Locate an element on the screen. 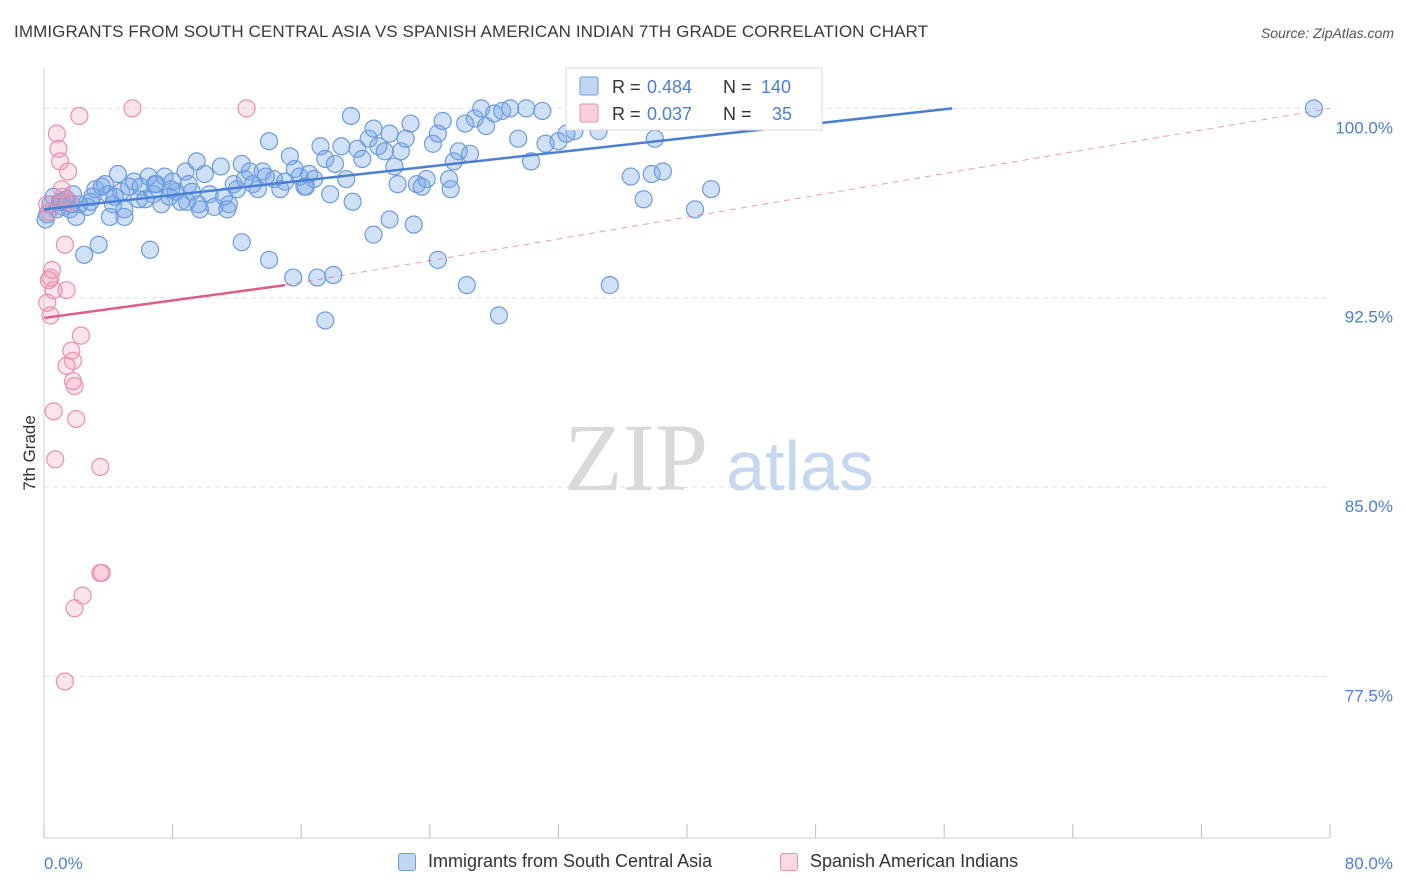 This screenshot has height=892, width=1406. source-credit: Source: ZipAtlas.com is located at coordinates (1327, 33).